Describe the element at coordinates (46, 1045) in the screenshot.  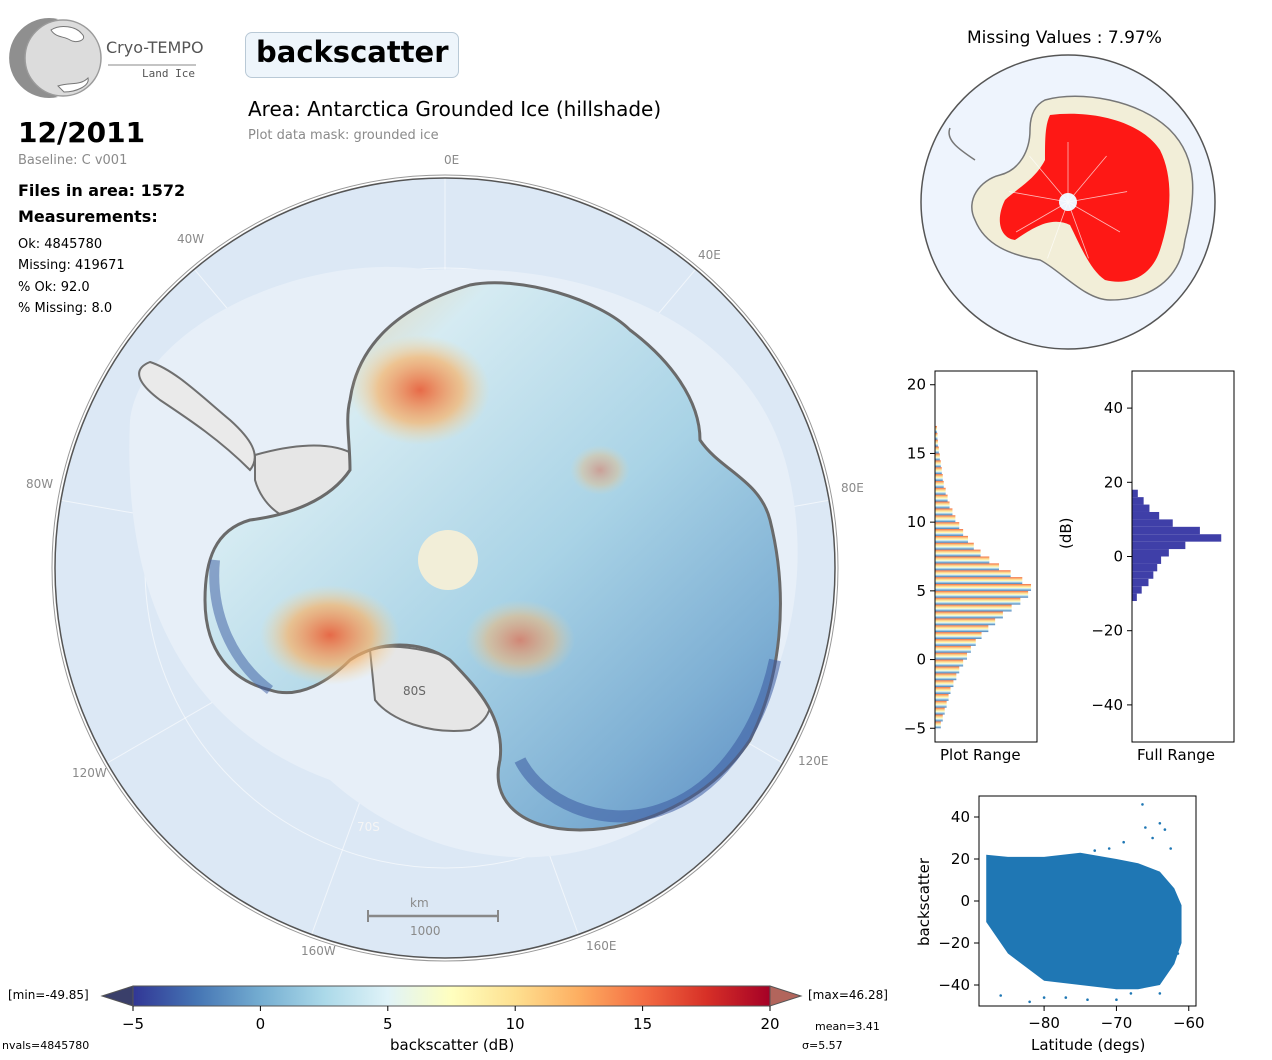
I see `stat-nvals: nvals=4845780` at that location.